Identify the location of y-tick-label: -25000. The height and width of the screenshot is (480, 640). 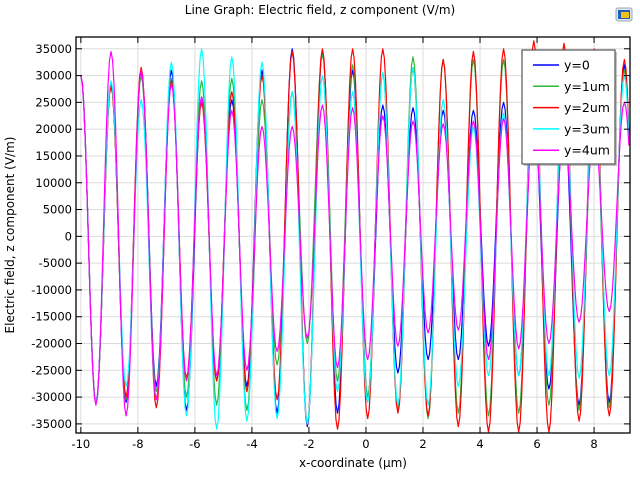
(51, 370).